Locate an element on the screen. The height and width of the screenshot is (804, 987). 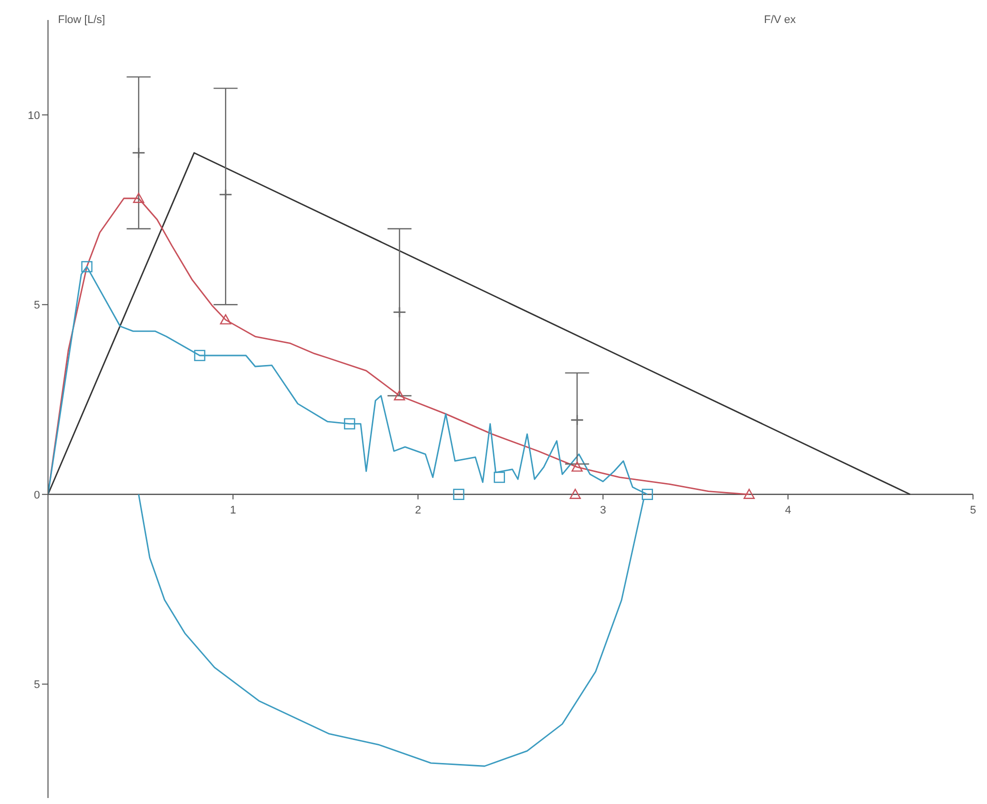
y-axis-title: Flow [L/s] is located at coordinates (82, 20).